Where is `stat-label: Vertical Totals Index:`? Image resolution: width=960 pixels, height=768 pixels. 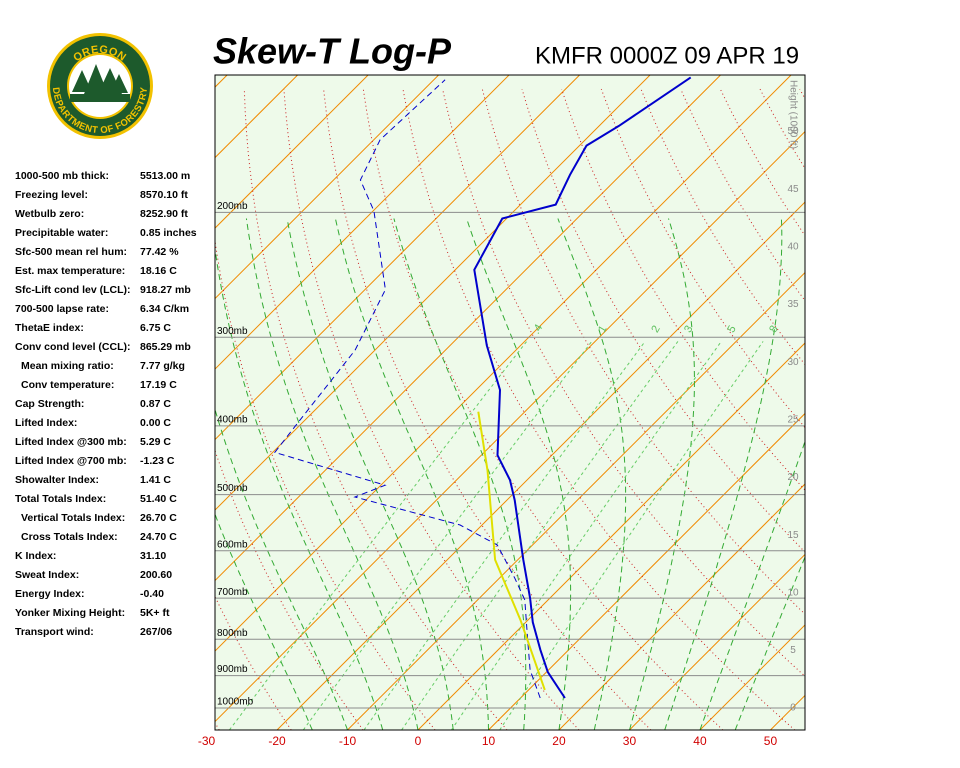 stat-label: Vertical Totals Index: is located at coordinates (73, 518).